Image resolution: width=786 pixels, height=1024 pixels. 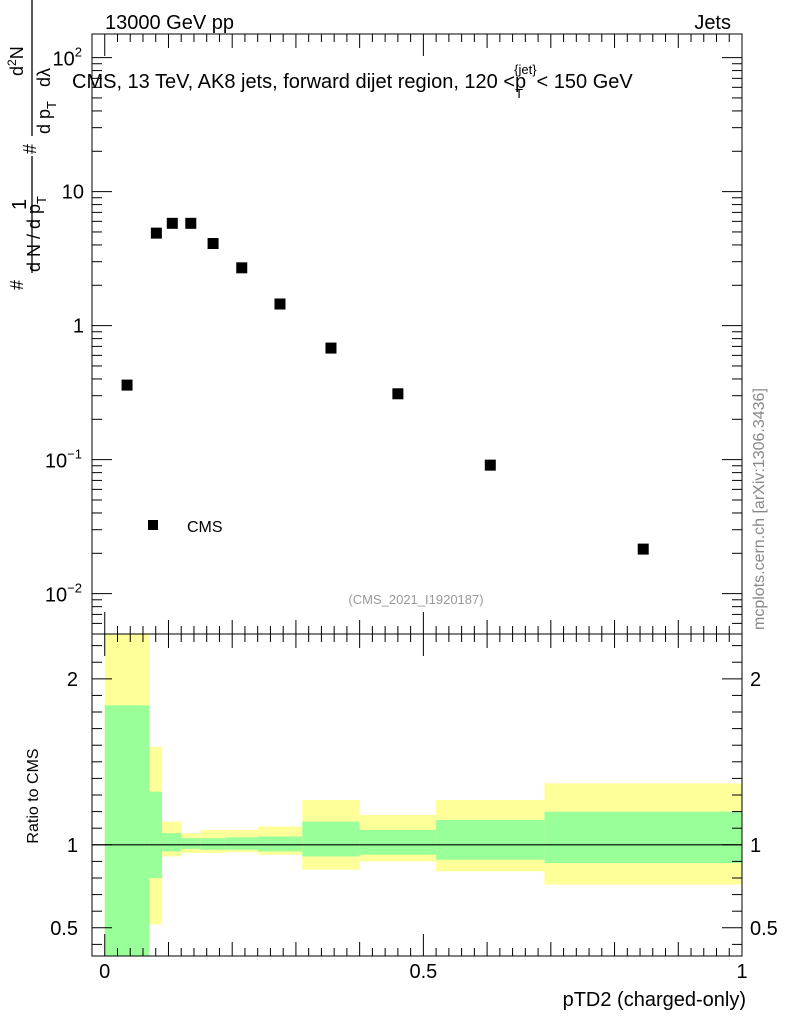 I want to click on ylabel-hash-2: #, so click(x=30, y=149).